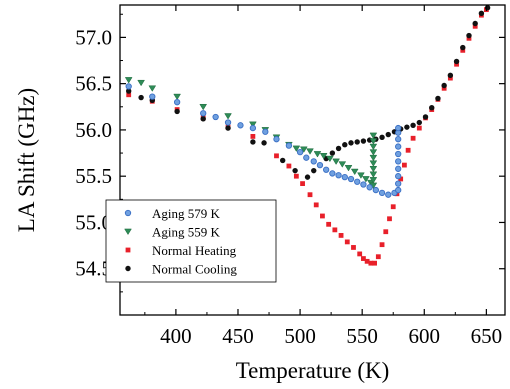 The width and height of the screenshot is (510, 389). What do you see at coordinates (93, 37) in the screenshot?
I see `y-tick-label-57: 57.0` at bounding box center [93, 37].